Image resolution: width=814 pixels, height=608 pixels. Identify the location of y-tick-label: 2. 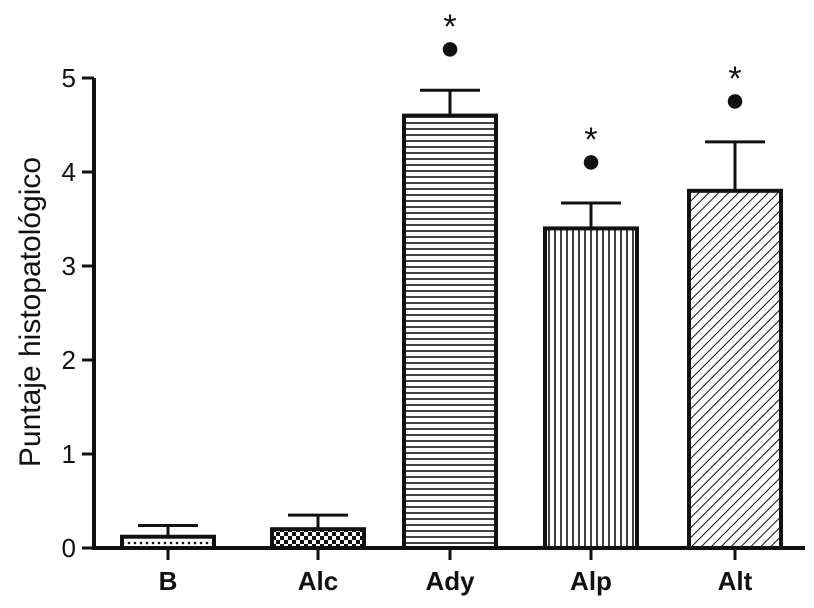
(69, 360).